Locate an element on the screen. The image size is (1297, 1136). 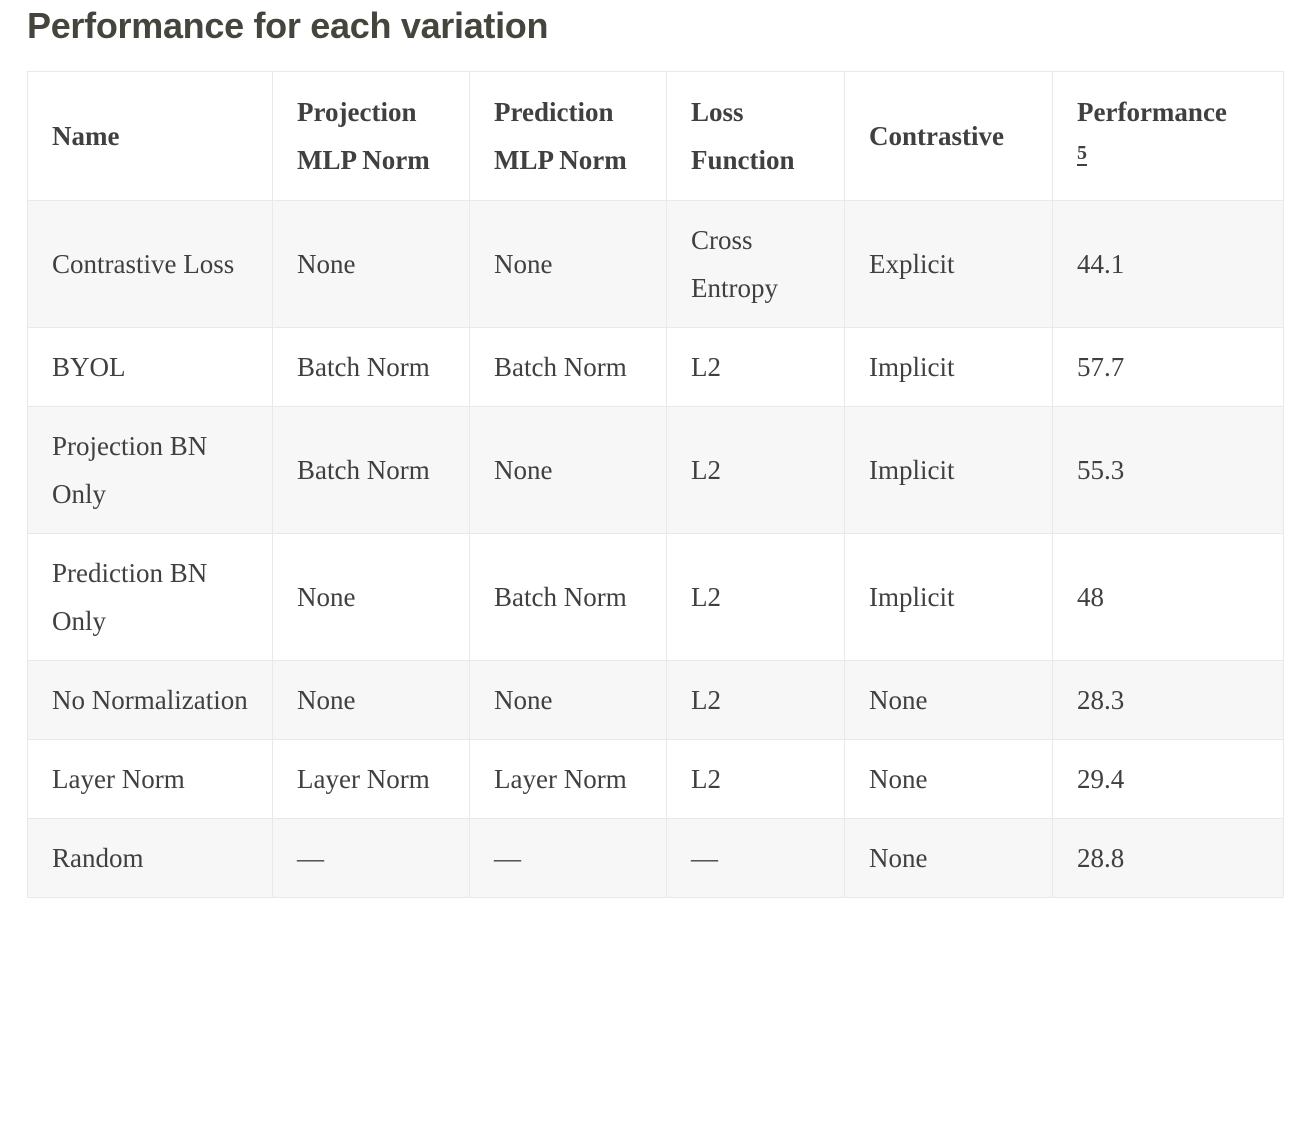
cell-performance: 57.7 is located at coordinates (1168, 367).